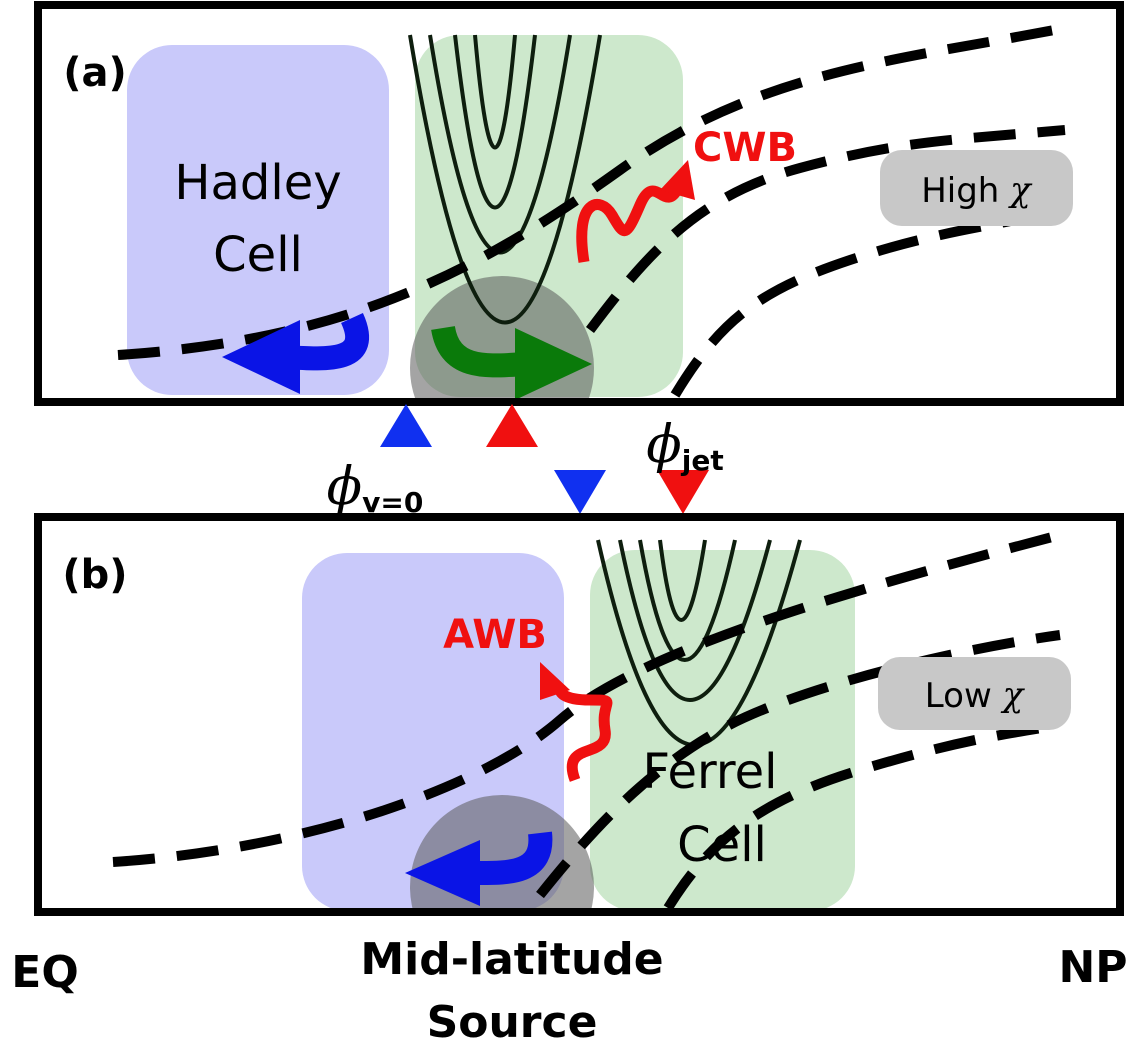 The image size is (1134, 1051). I want to click on marker-v0-a, so click(406, 425).